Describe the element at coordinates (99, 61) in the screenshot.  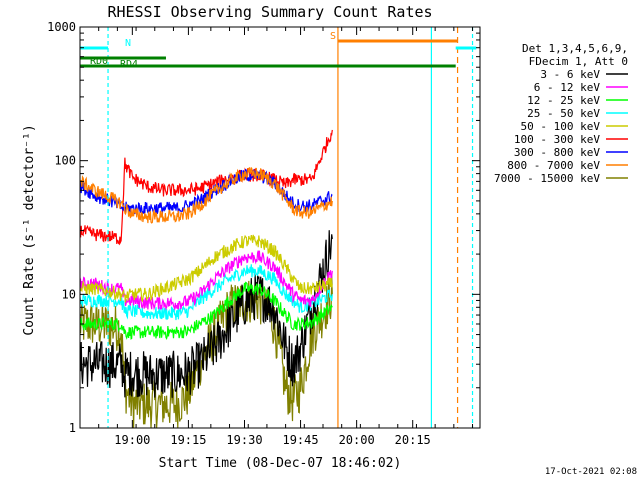
I see `status-label-rd0: RD0` at that location.